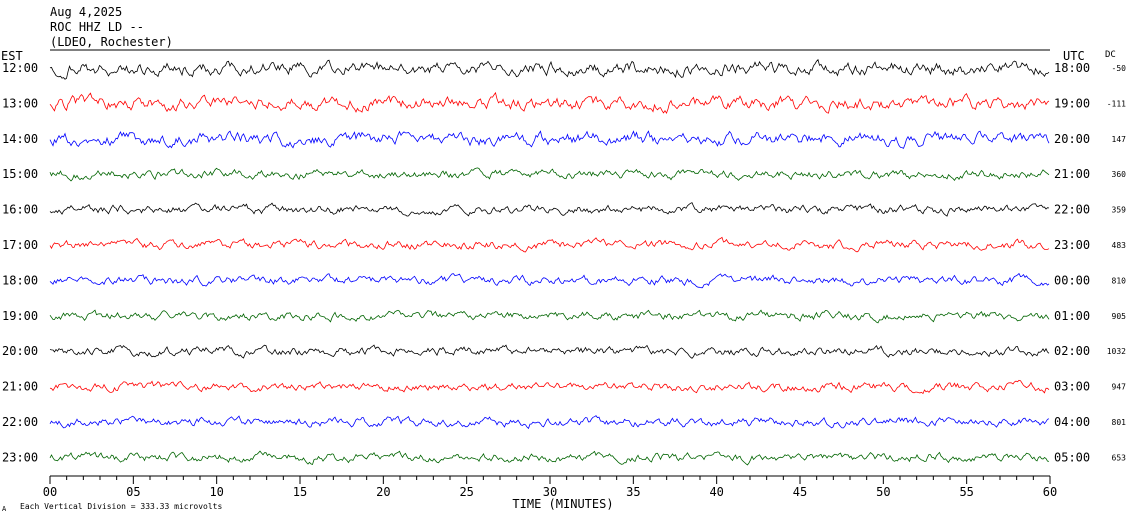 The height and width of the screenshot is (519, 1130). Describe the element at coordinates (1119, 174) in the screenshot. I see `dc-offset-value: 360` at that location.